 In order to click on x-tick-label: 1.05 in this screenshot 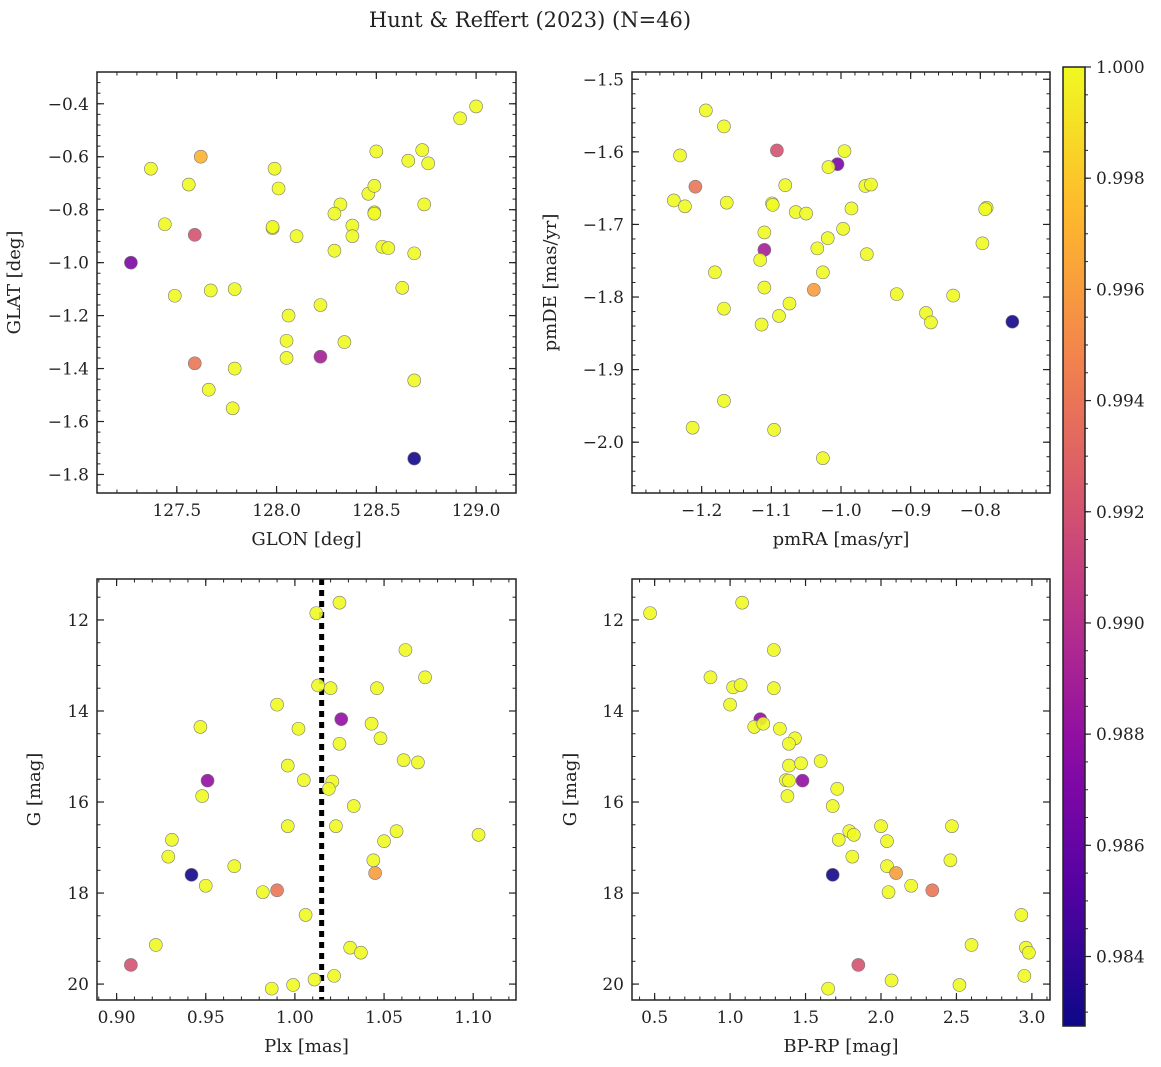, I will do `click(384, 1018)`.